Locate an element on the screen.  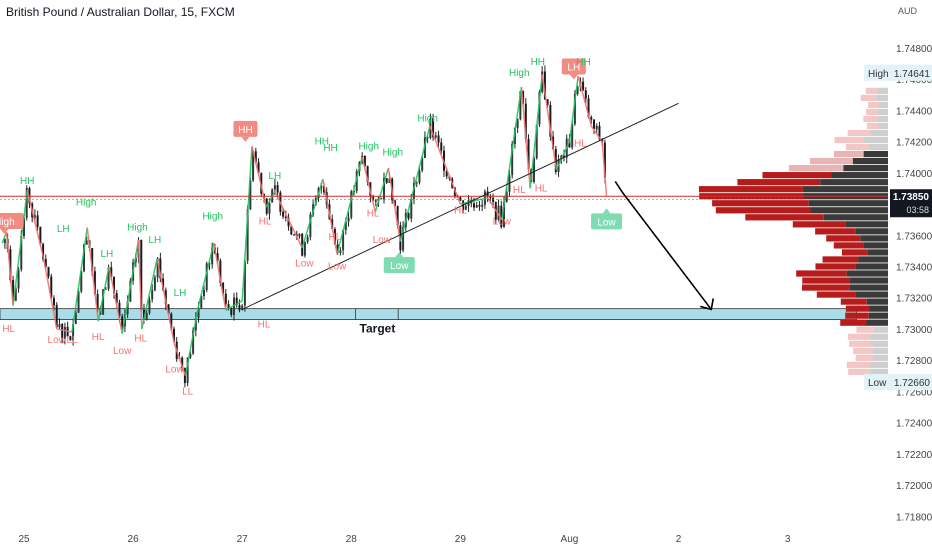
pivot-box is located at coordinates (12, 221).